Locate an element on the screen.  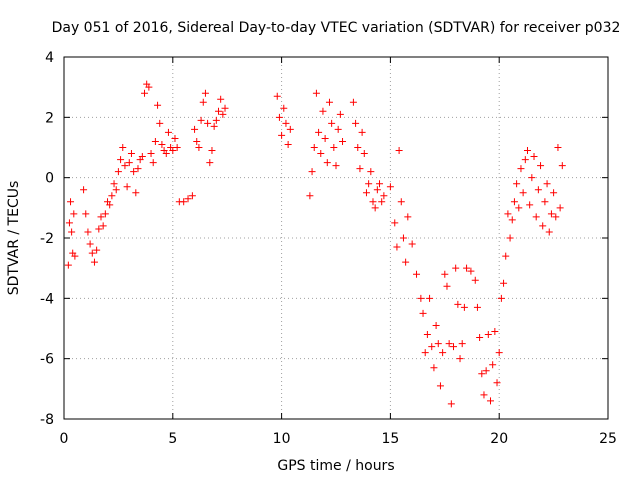
y-tick-label: -6 is located at coordinates (47, 360).